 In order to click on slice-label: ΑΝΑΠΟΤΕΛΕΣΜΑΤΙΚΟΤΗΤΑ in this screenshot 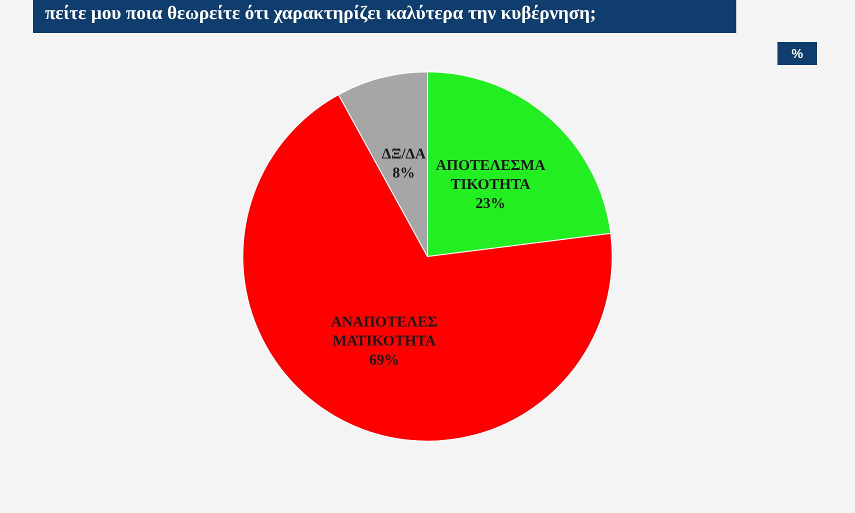, I will do `click(384, 332)`.